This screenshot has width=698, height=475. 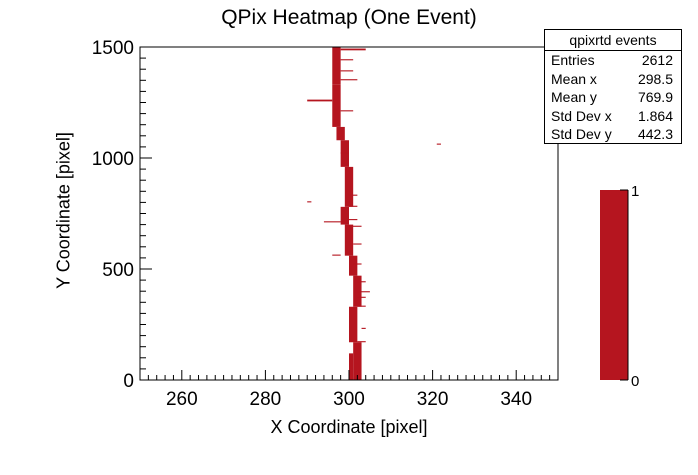 What do you see at coordinates (128, 381) in the screenshot?
I see `y-tick-label: 0` at bounding box center [128, 381].